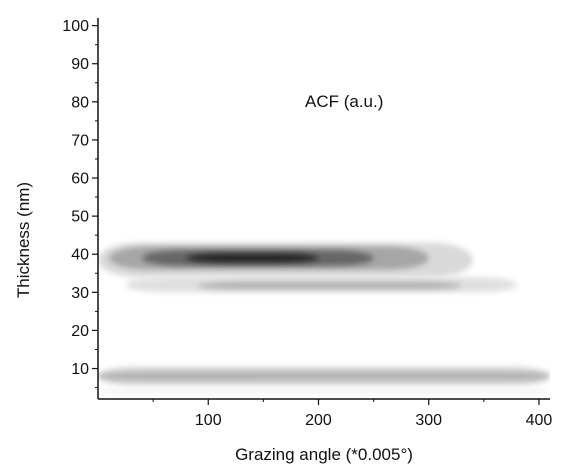 Image resolution: width=563 pixels, height=468 pixels. I want to click on y-tick-label-70: 70, so click(80, 140).